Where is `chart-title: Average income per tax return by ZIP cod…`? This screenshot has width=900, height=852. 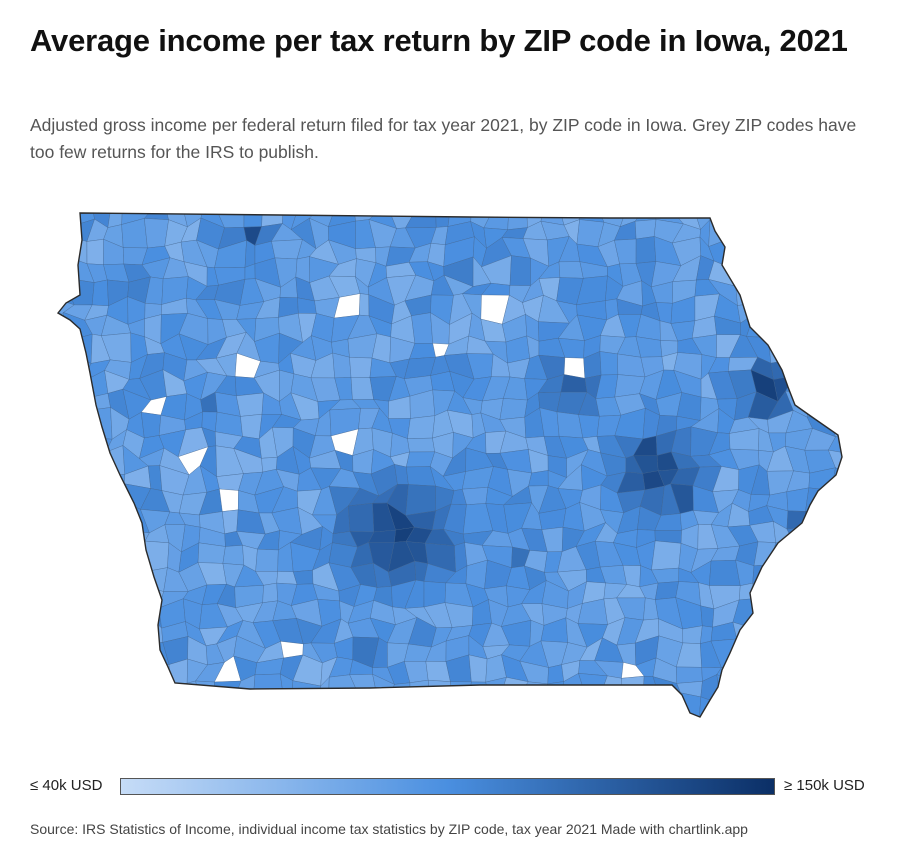
chart-title: Average income per tax return by ZIP cod… is located at coordinates (439, 40).